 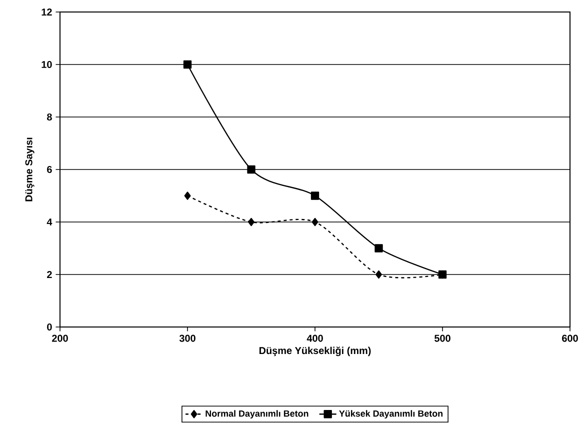 What do you see at coordinates (187, 338) in the screenshot?
I see `x-tick-label: 300` at bounding box center [187, 338].